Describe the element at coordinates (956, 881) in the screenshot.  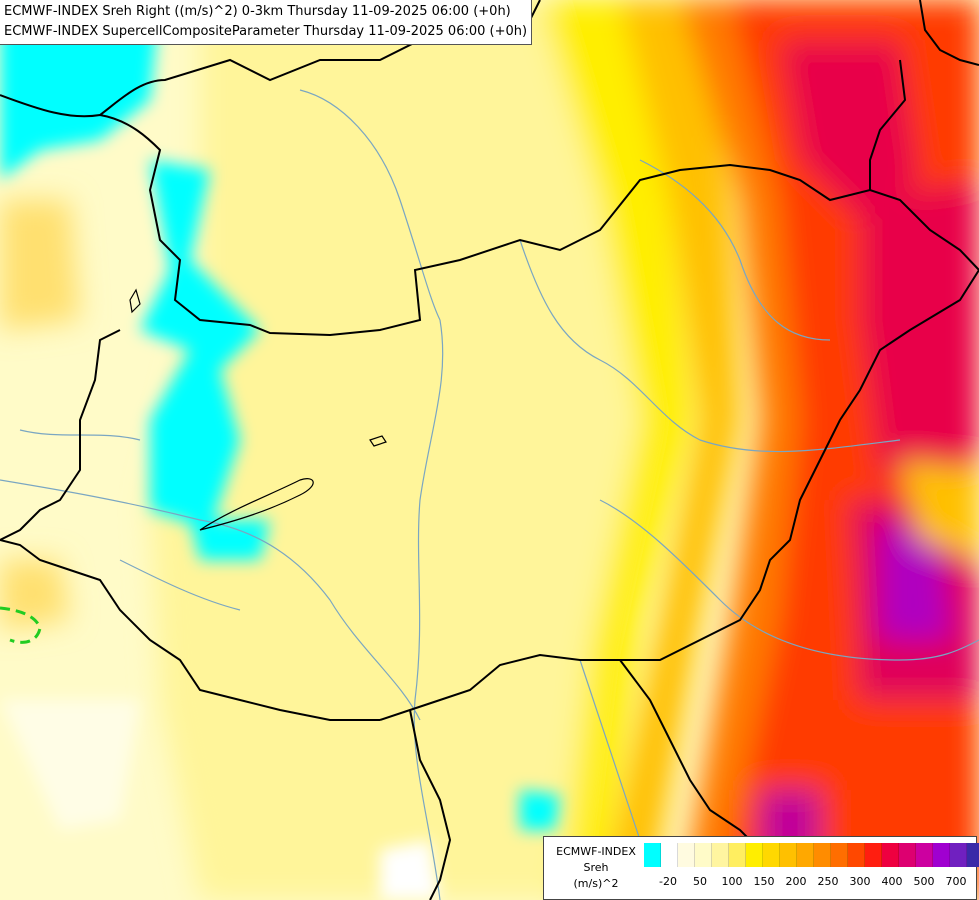
I see `legend-tick: 700` at that location.